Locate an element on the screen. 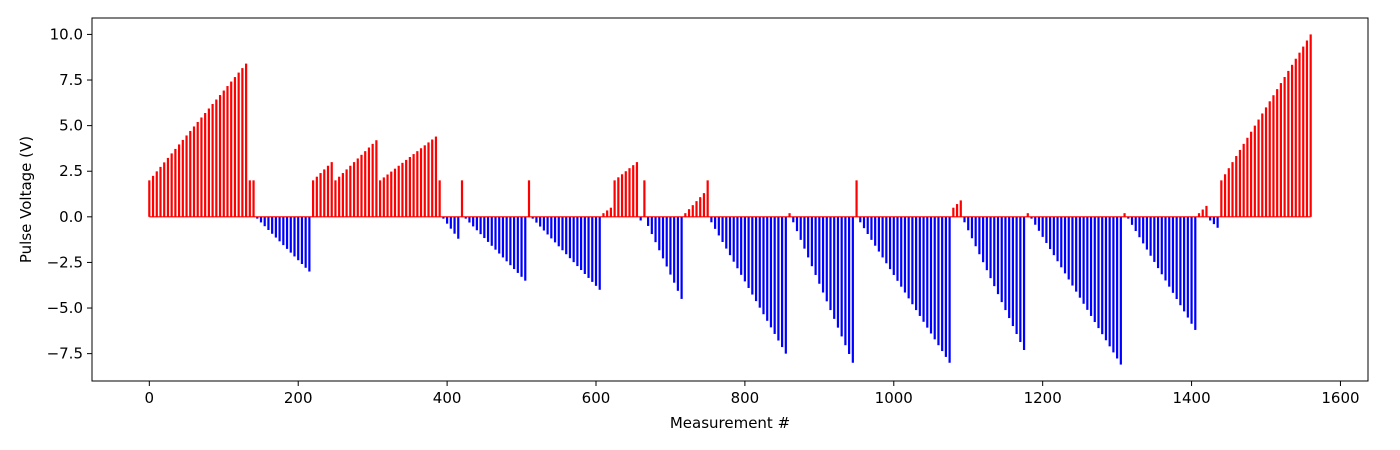 The image size is (1400, 450). y-tick-label: 2.5 is located at coordinates (71, 171).